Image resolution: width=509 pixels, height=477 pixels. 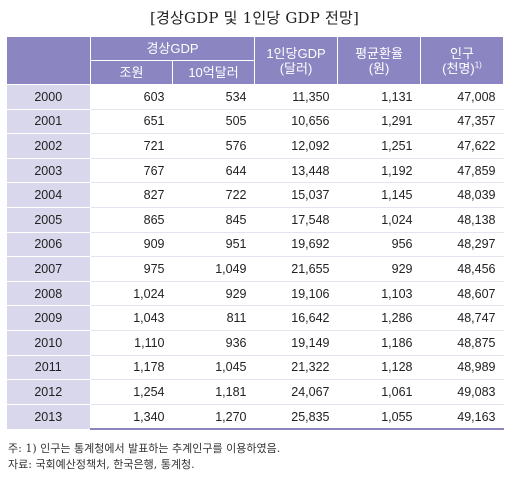 I want to click on gdp-trillion-won-cell: 1,178, so click(x=131, y=368).